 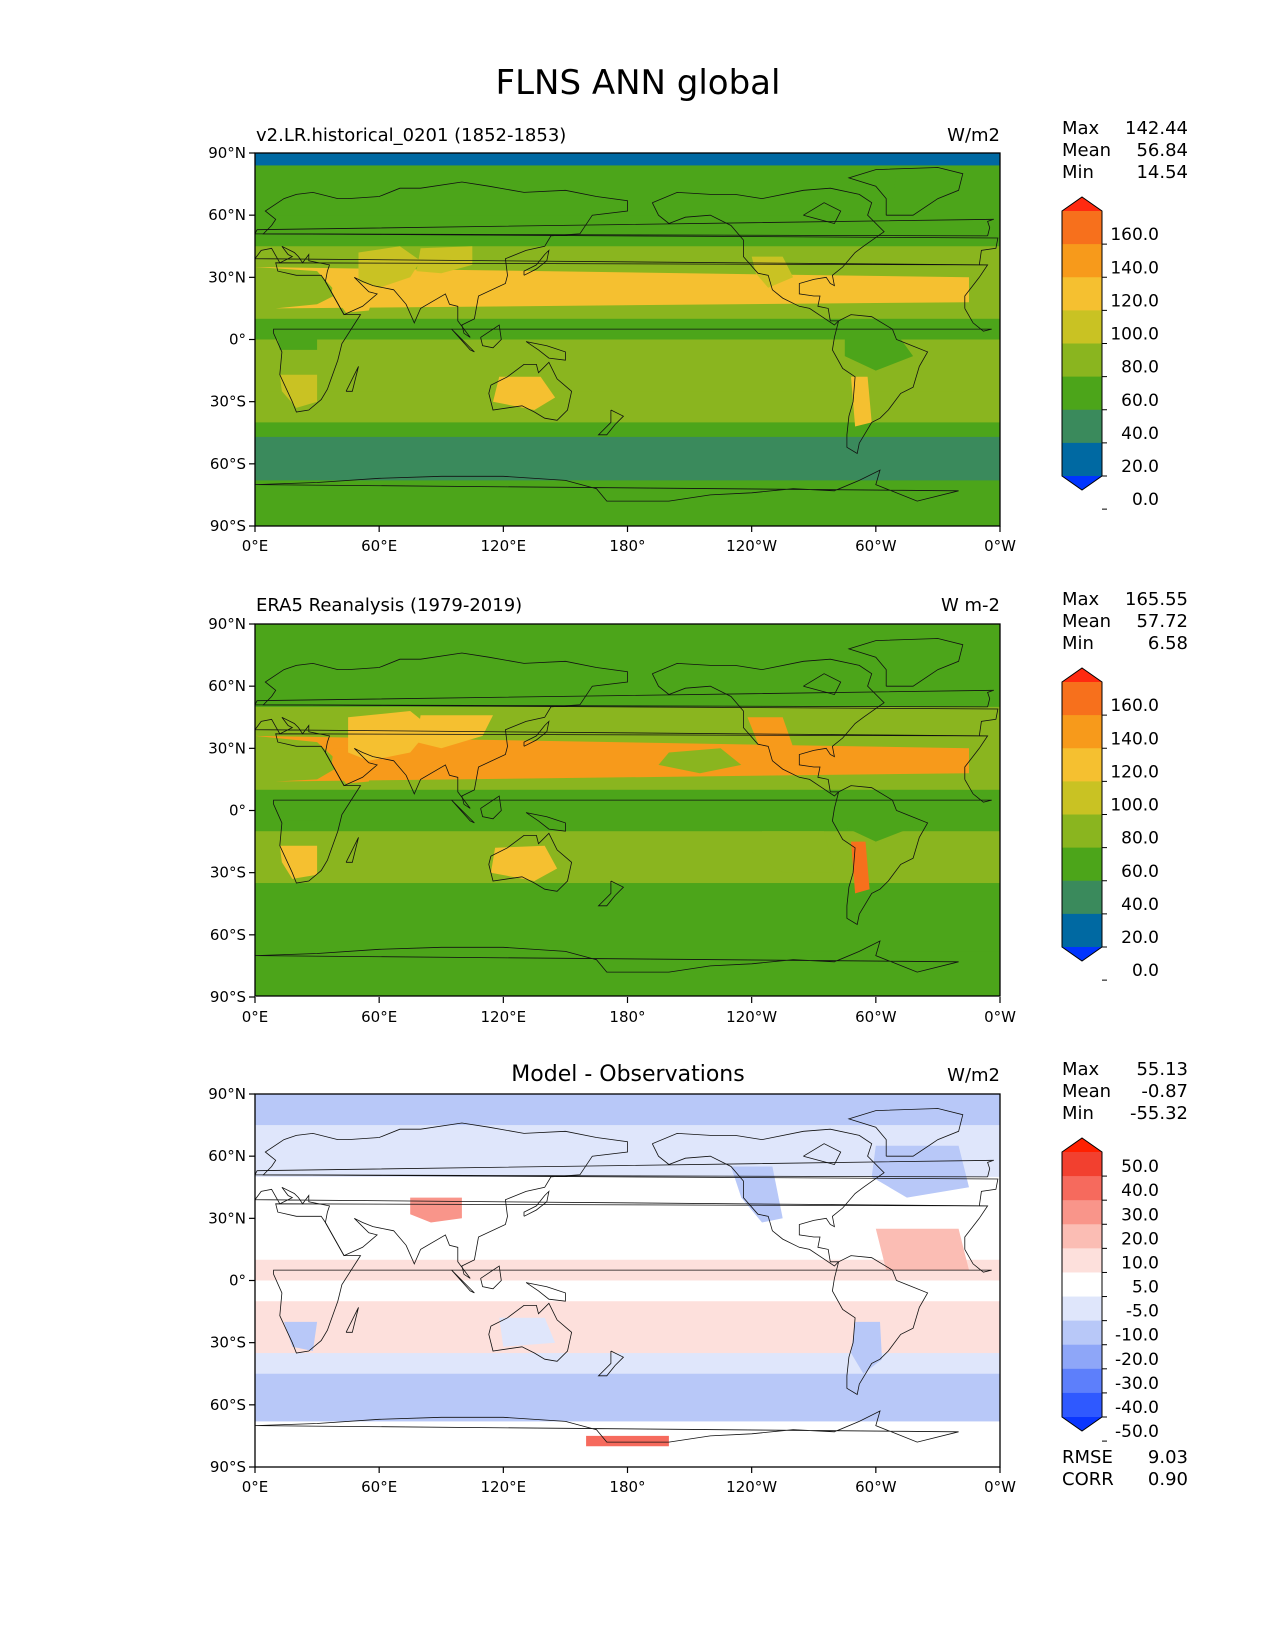 I want to click on map-field, so click(x=627, y=339).